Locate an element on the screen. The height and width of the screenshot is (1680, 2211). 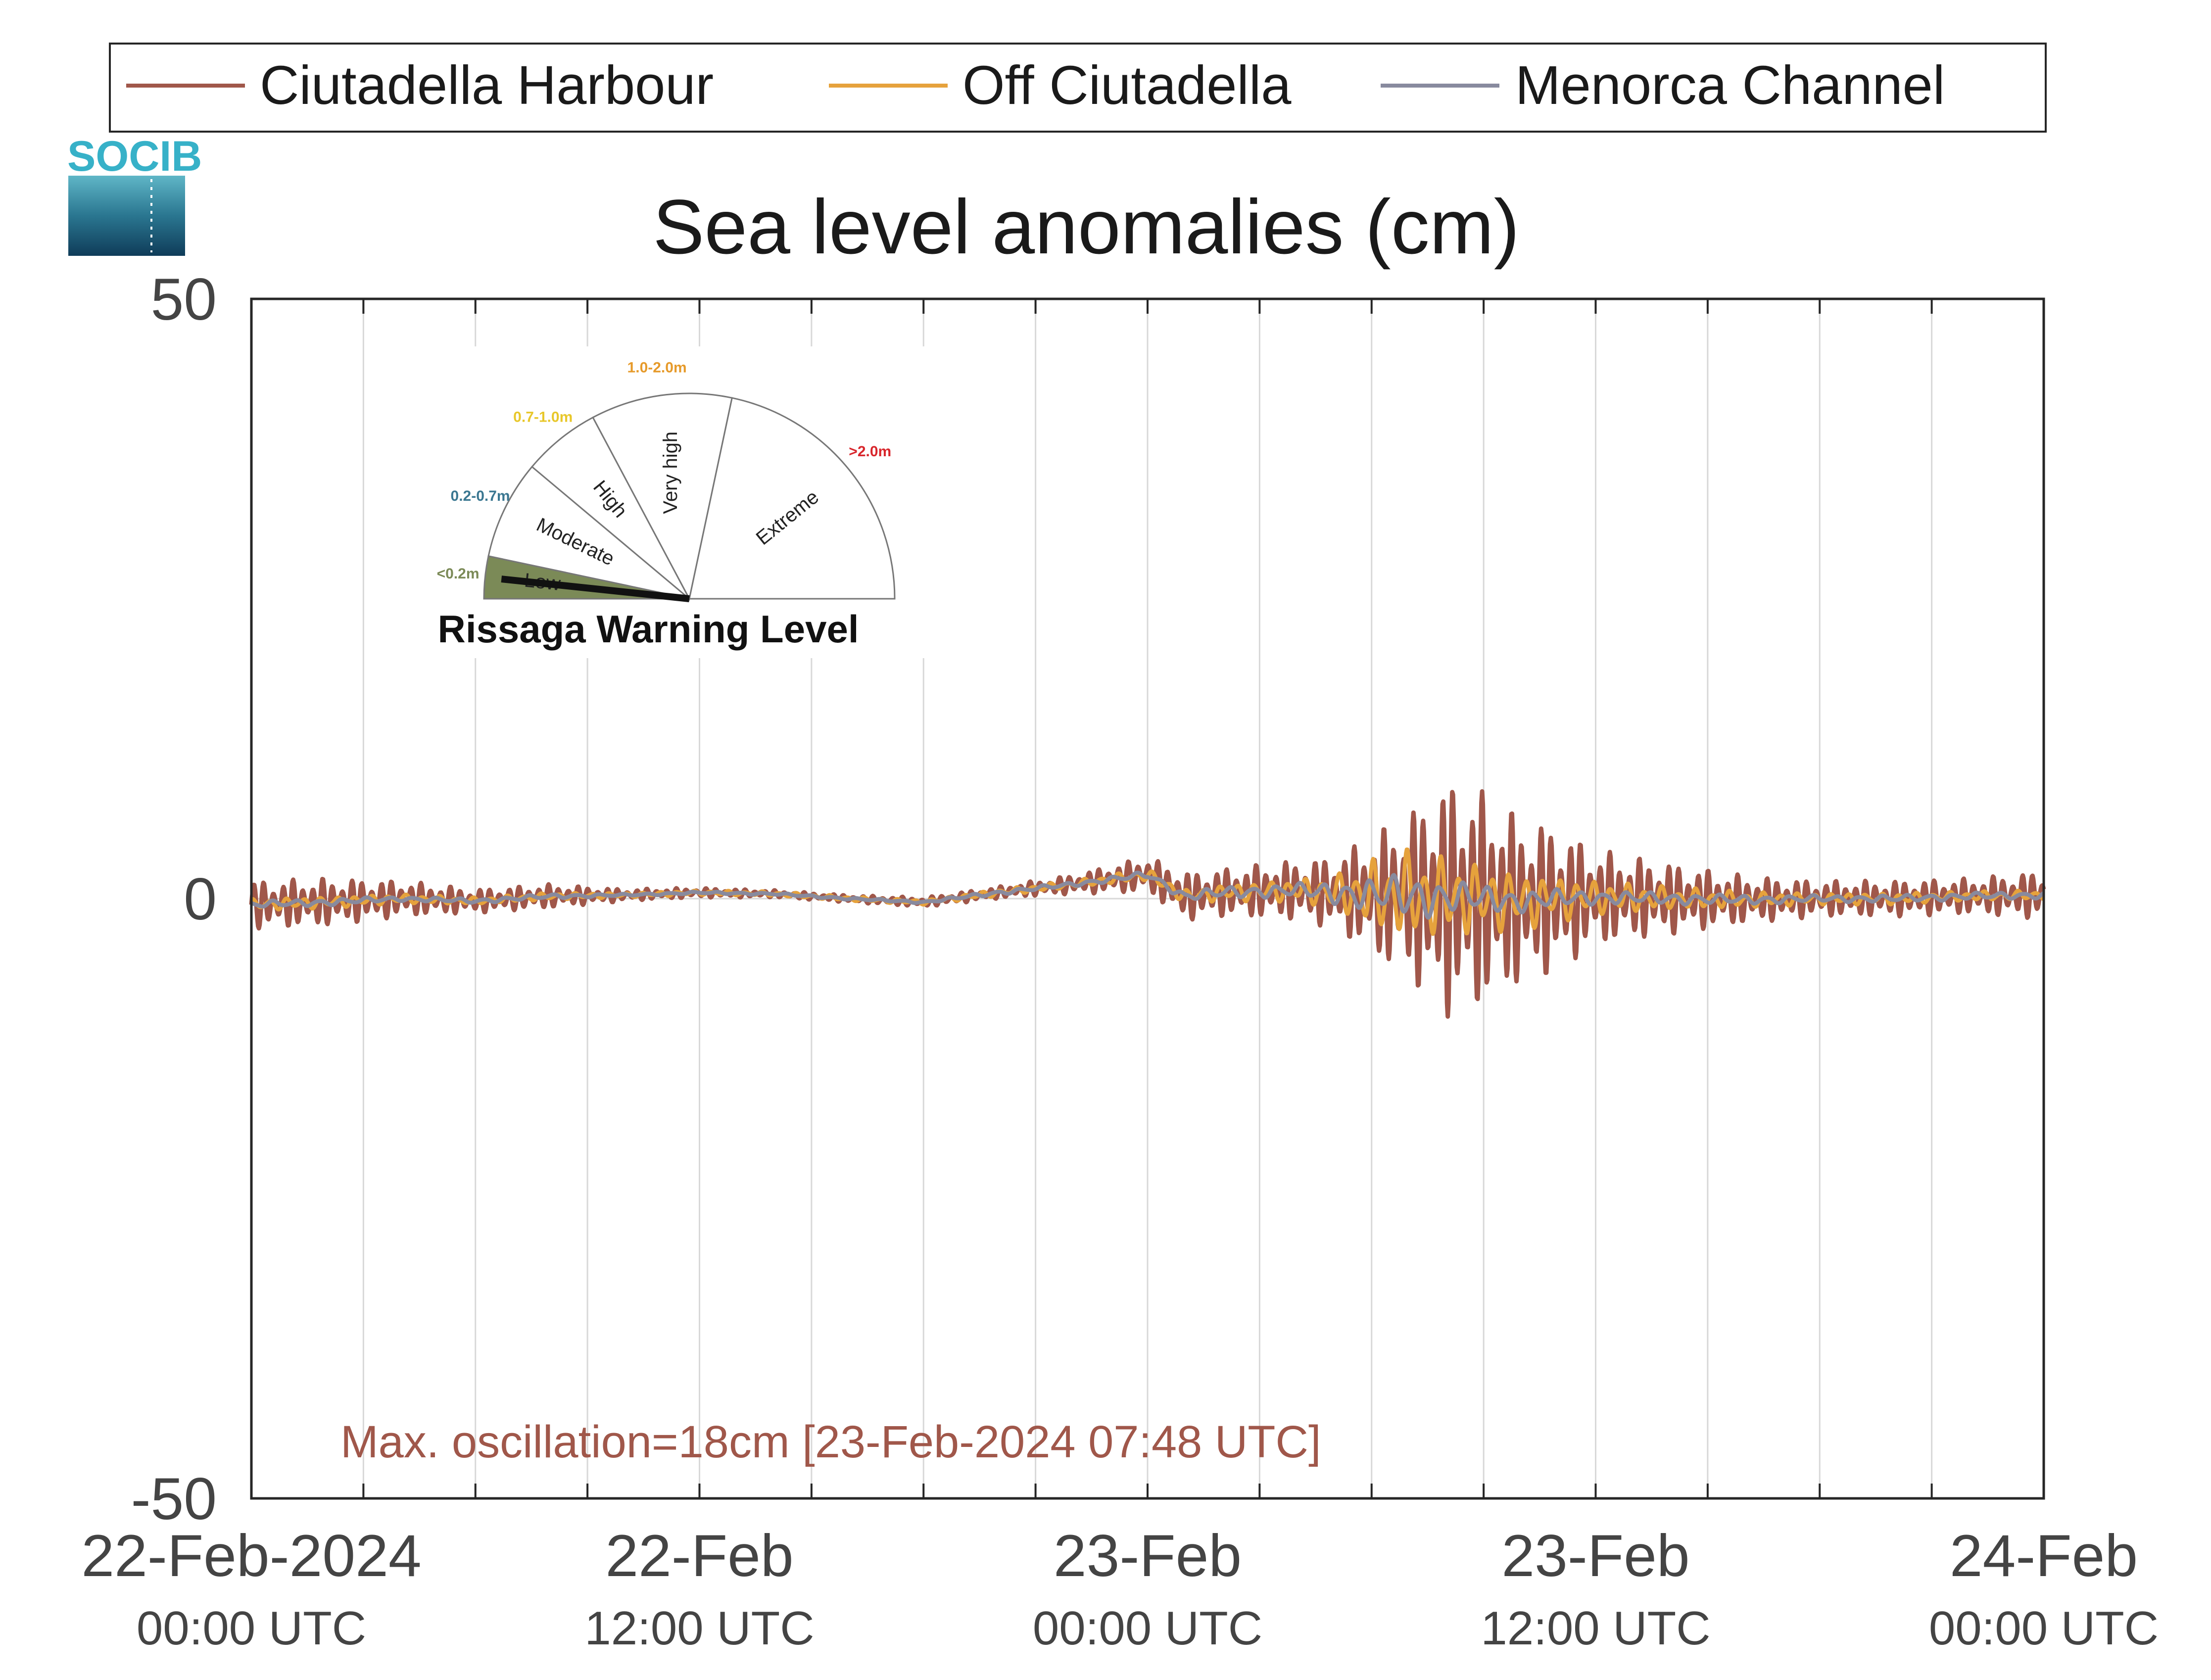
x-tick-date-label: 22-Feb is located at coordinates (699, 1556).